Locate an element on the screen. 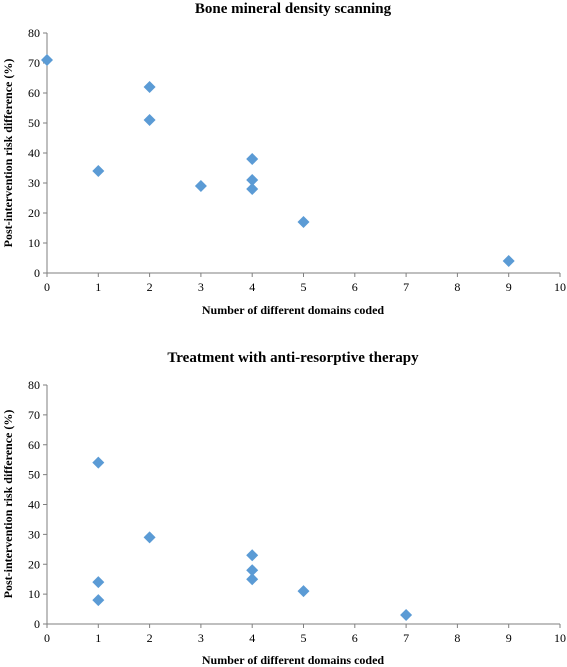 The width and height of the screenshot is (567, 667). chart-title: Treatment with anti-resorptive therapy is located at coordinates (293, 358).